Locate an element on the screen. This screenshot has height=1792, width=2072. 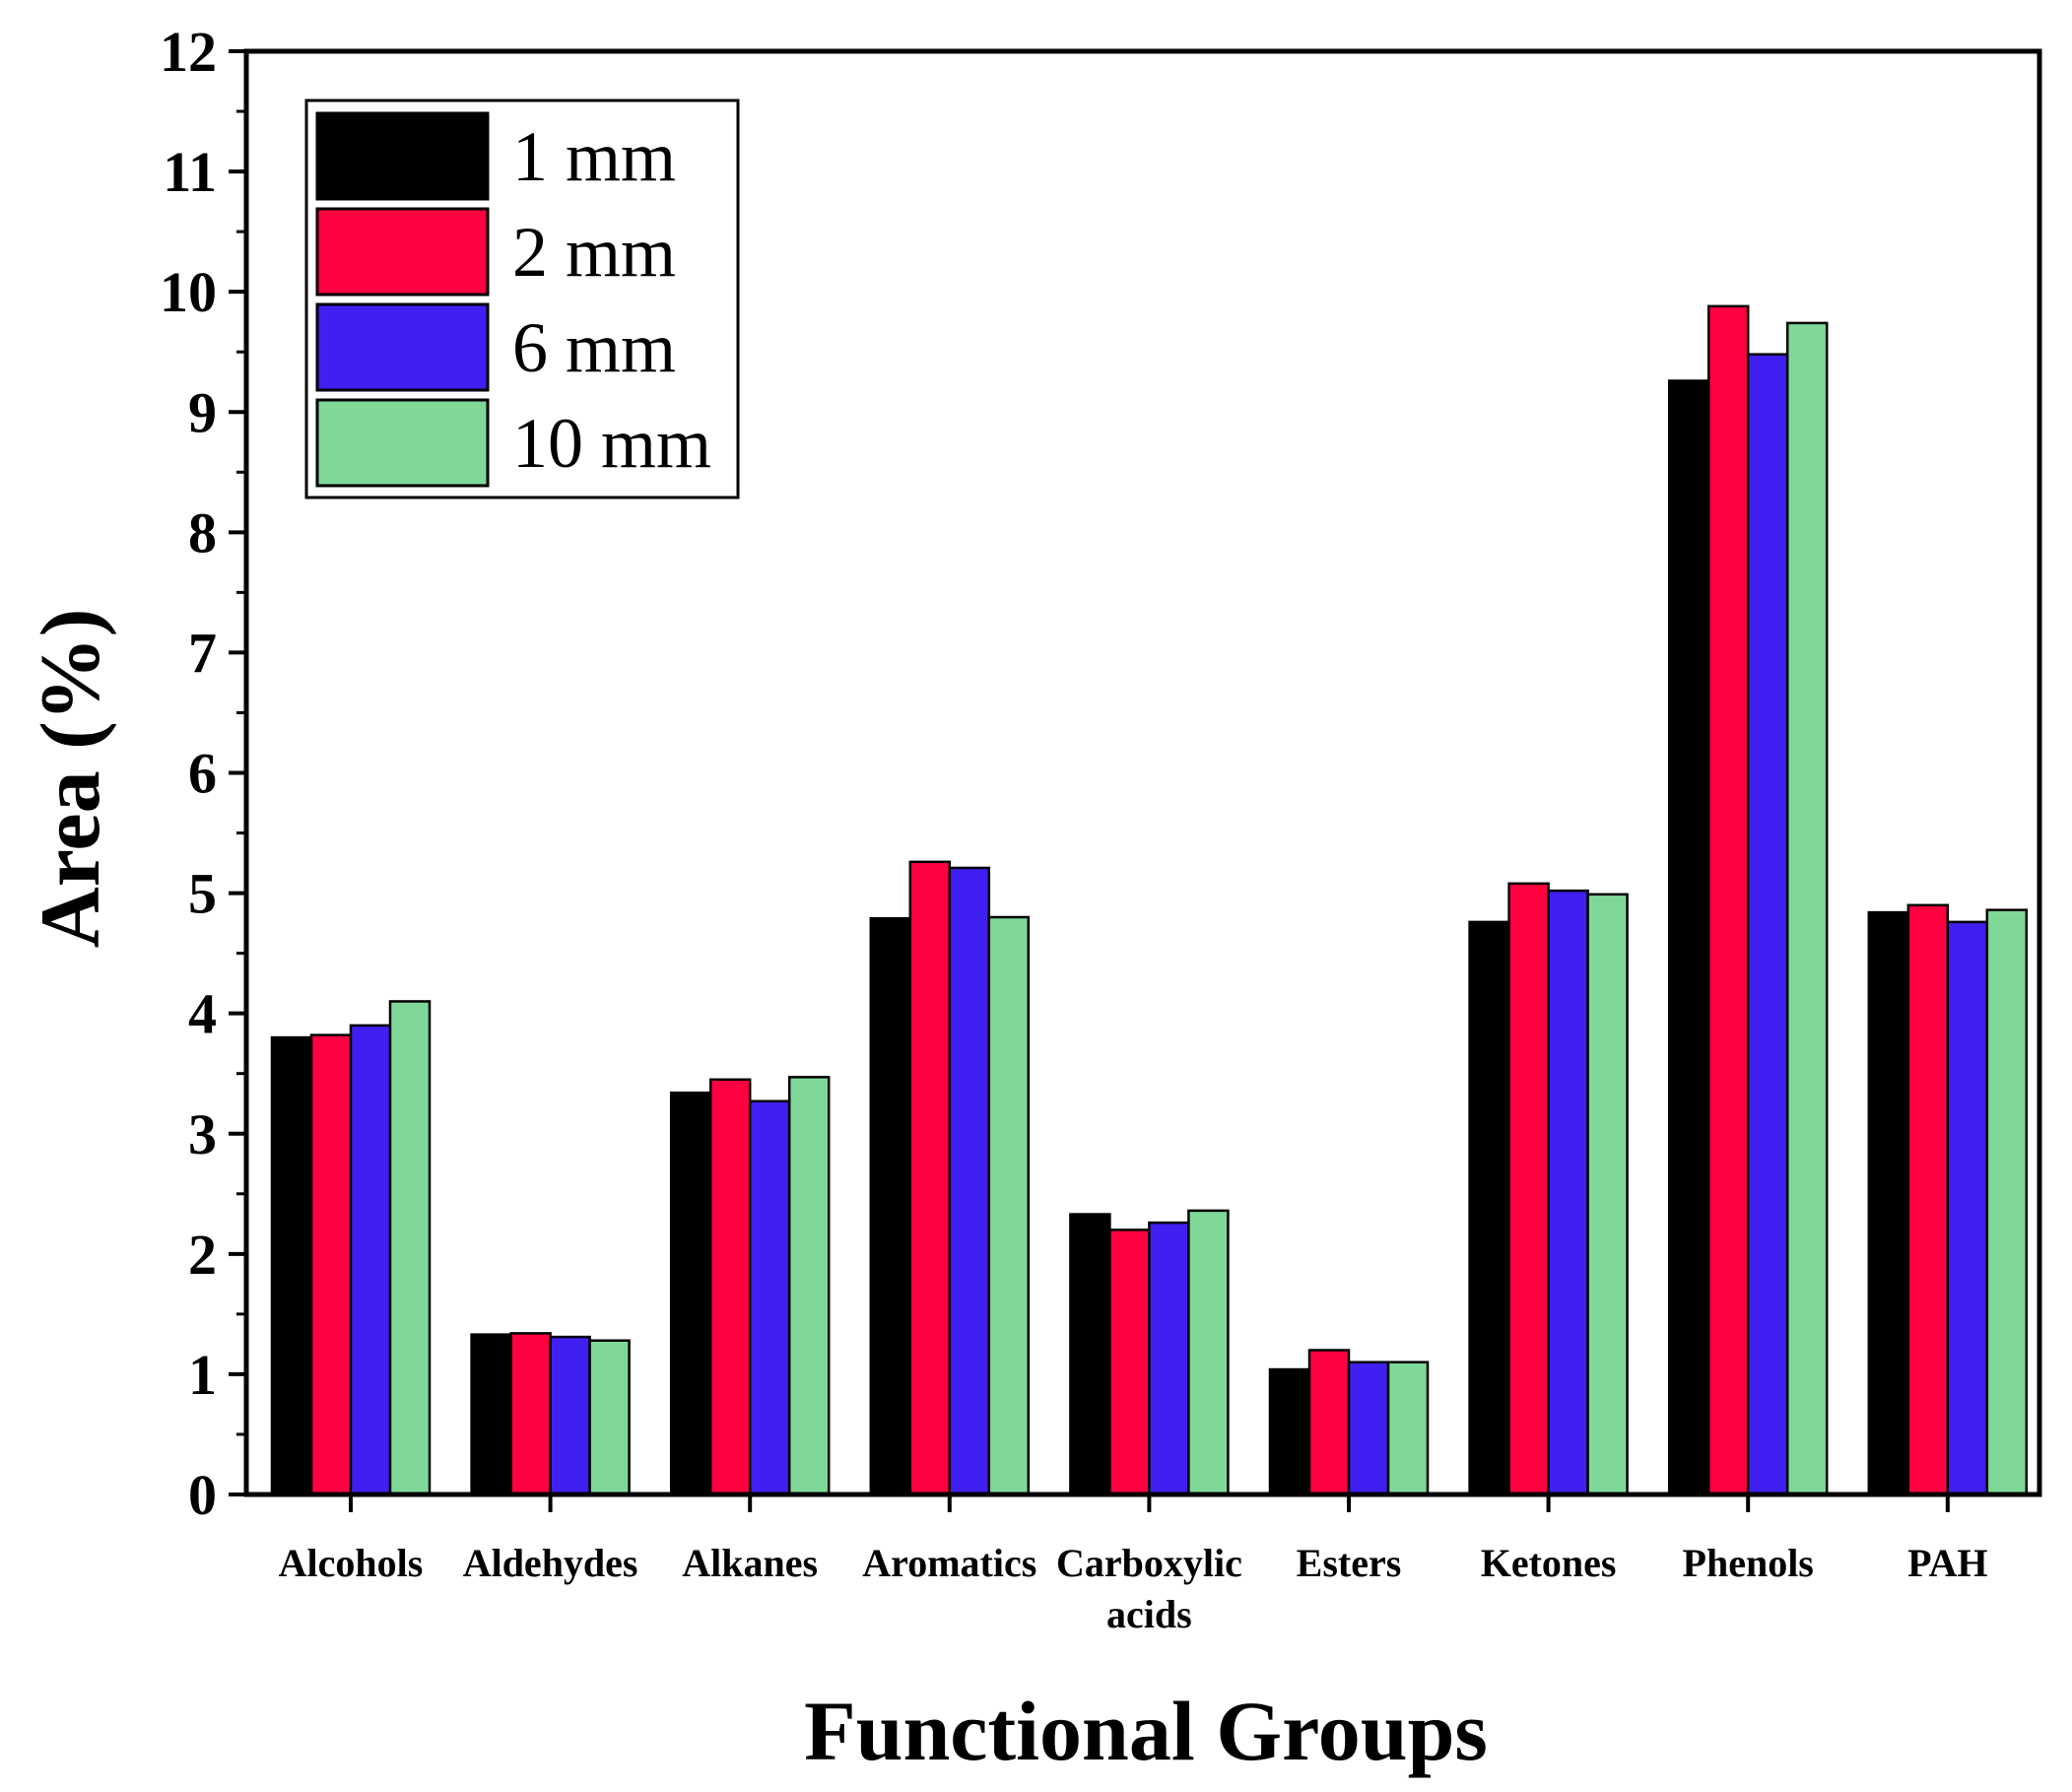
y-tick-label: 2 is located at coordinates (203, 1255).